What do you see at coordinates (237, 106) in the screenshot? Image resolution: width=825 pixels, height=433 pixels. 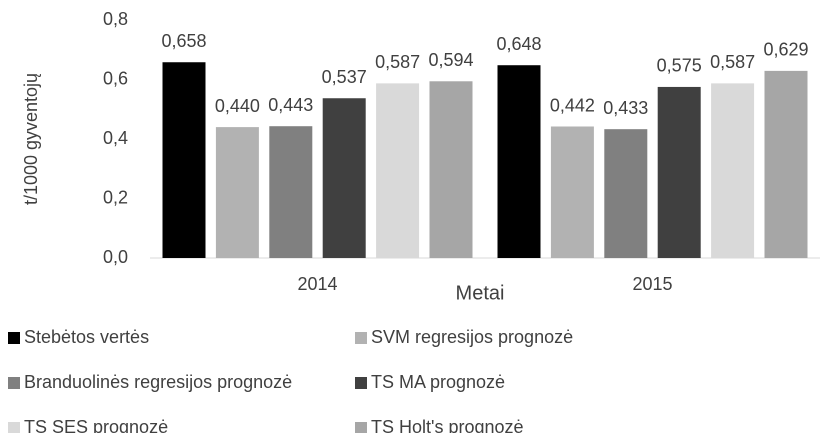 I see `data-label: 0,440` at bounding box center [237, 106].